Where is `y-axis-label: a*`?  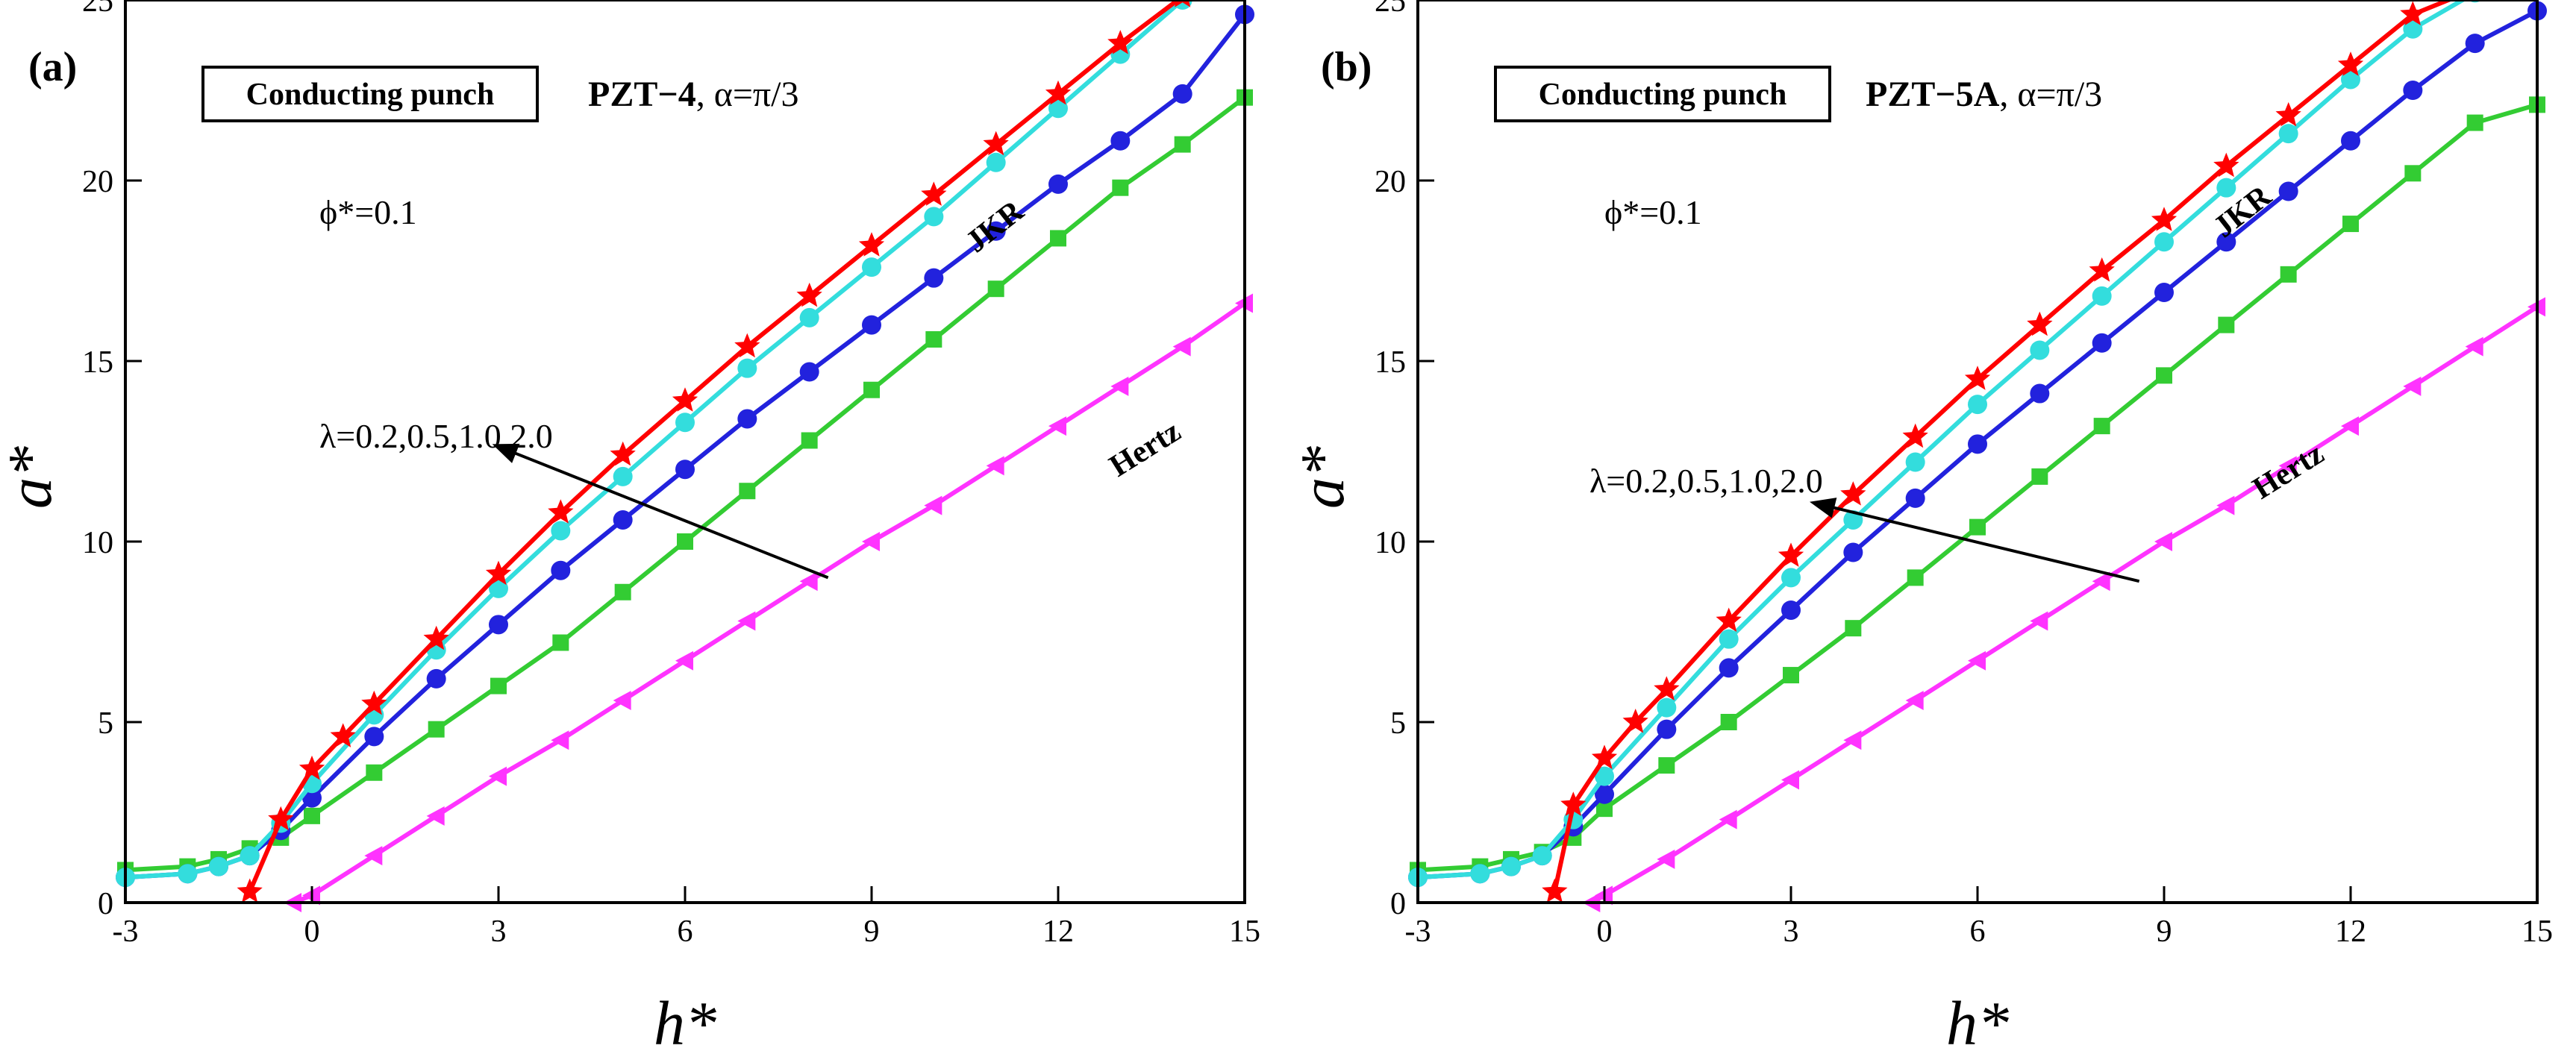 y-axis-label: a* is located at coordinates (32, 477).